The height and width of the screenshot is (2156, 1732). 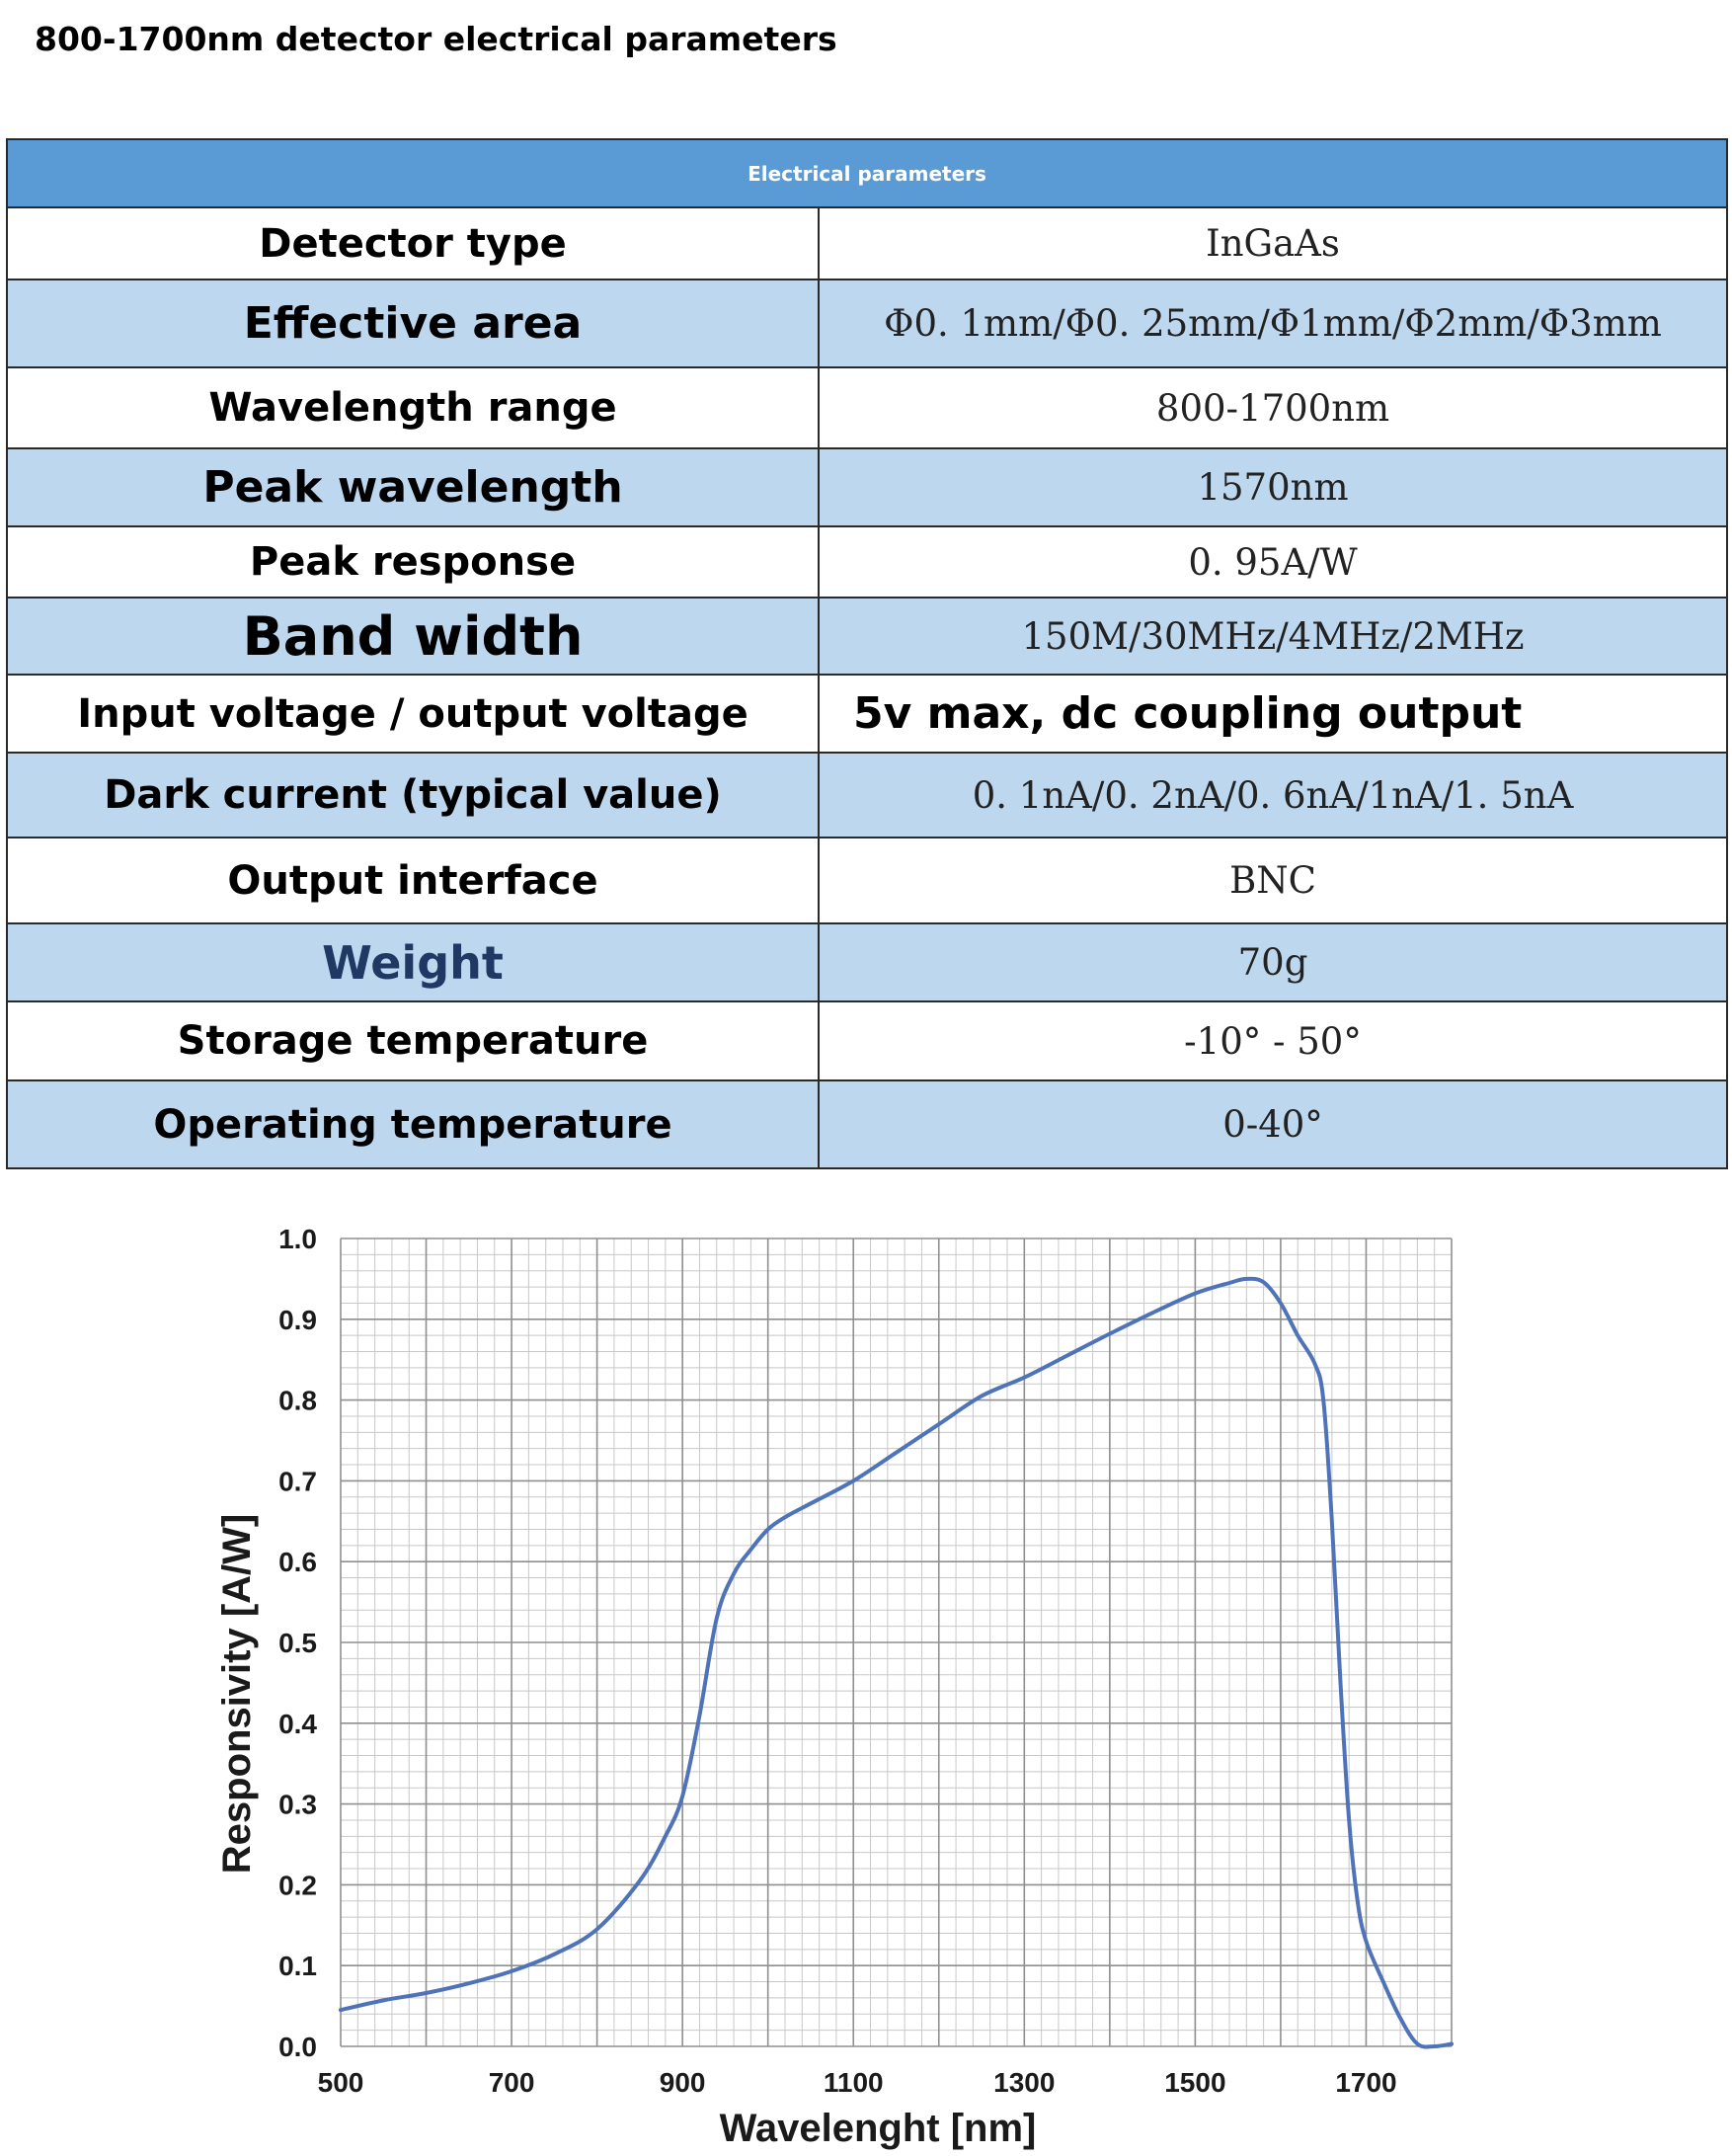 What do you see at coordinates (1273, 487) in the screenshot?
I see `row-value-peak-wavelength: 1570nm` at bounding box center [1273, 487].